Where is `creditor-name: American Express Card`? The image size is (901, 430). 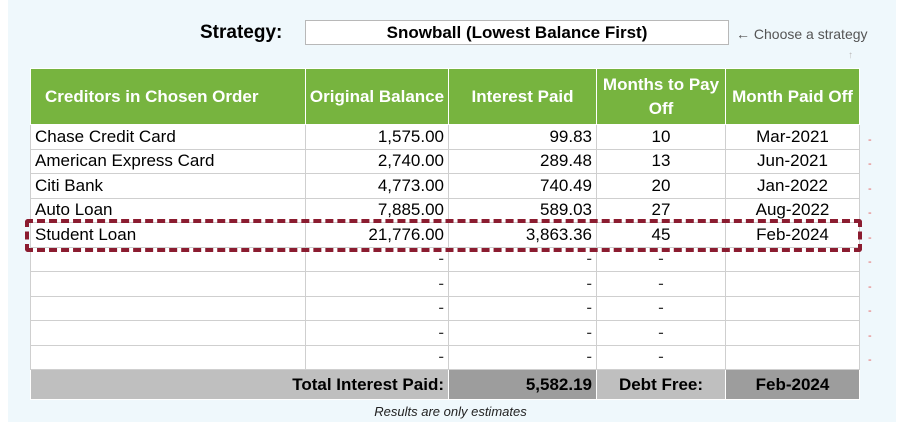 creditor-name: American Express Card is located at coordinates (168, 161).